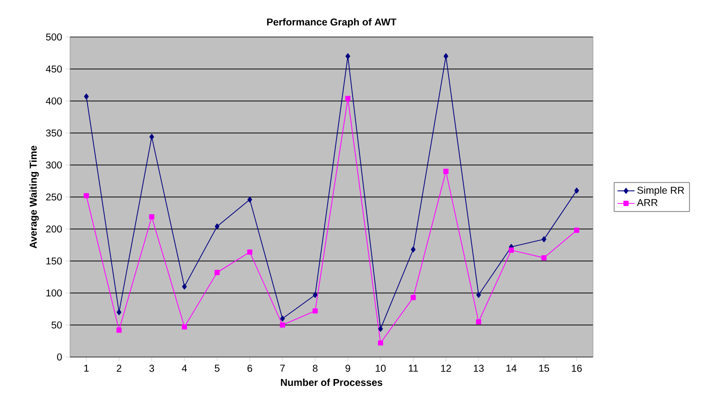 The image size is (721, 416). What do you see at coordinates (54, 165) in the screenshot?
I see `y-tick-label: 300` at bounding box center [54, 165].